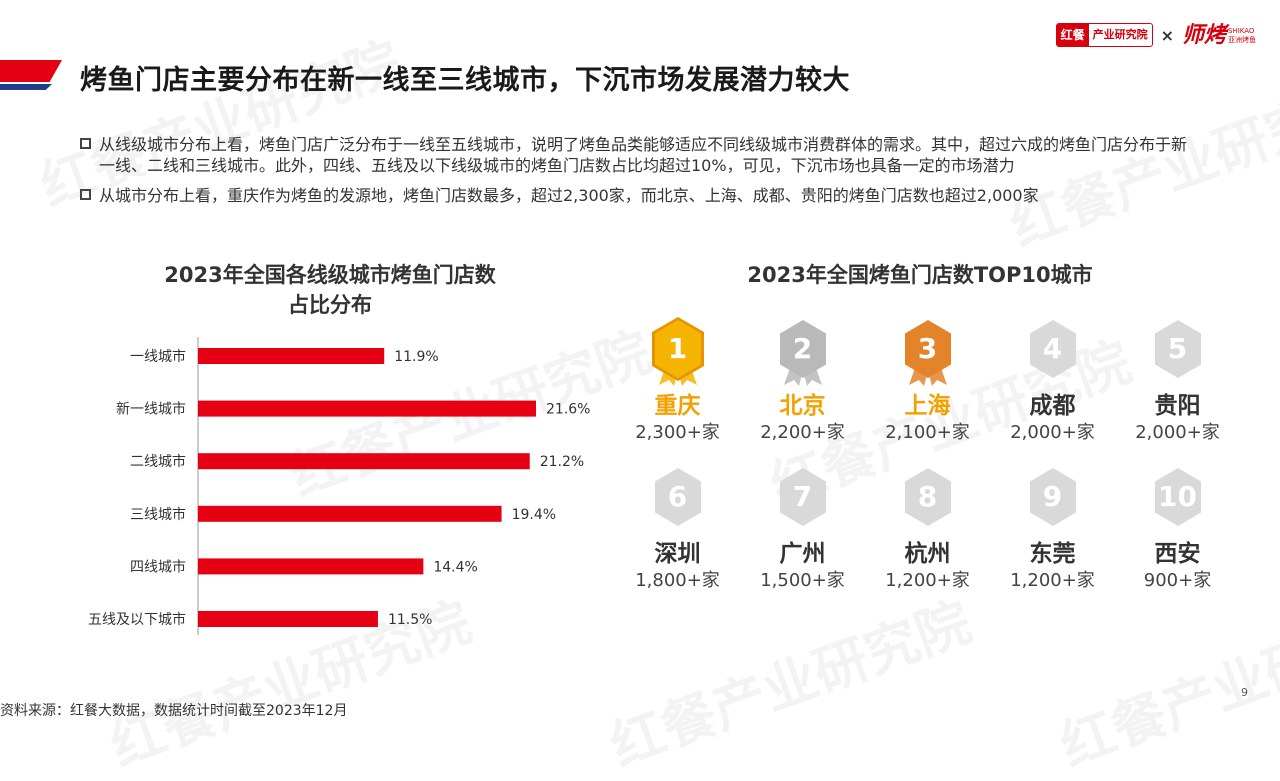 The height and width of the screenshot is (781, 1280). Describe the element at coordinates (31, 75) in the screenshot. I see `title-accent-bar` at that location.